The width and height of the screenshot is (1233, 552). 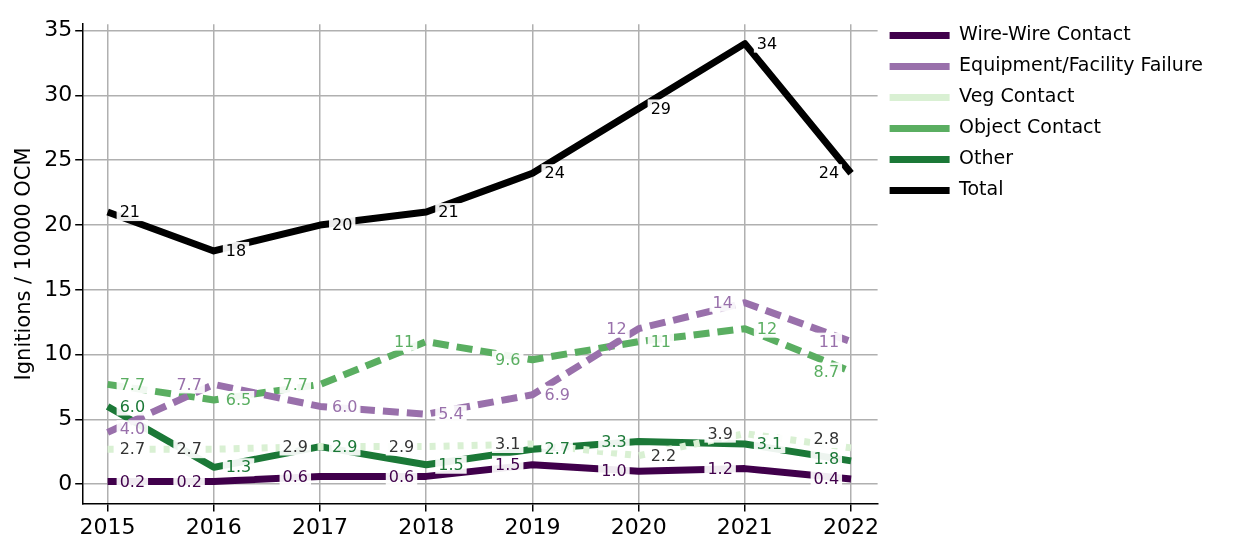 I want to click on x-tick-label: 2022, so click(x=851, y=526).